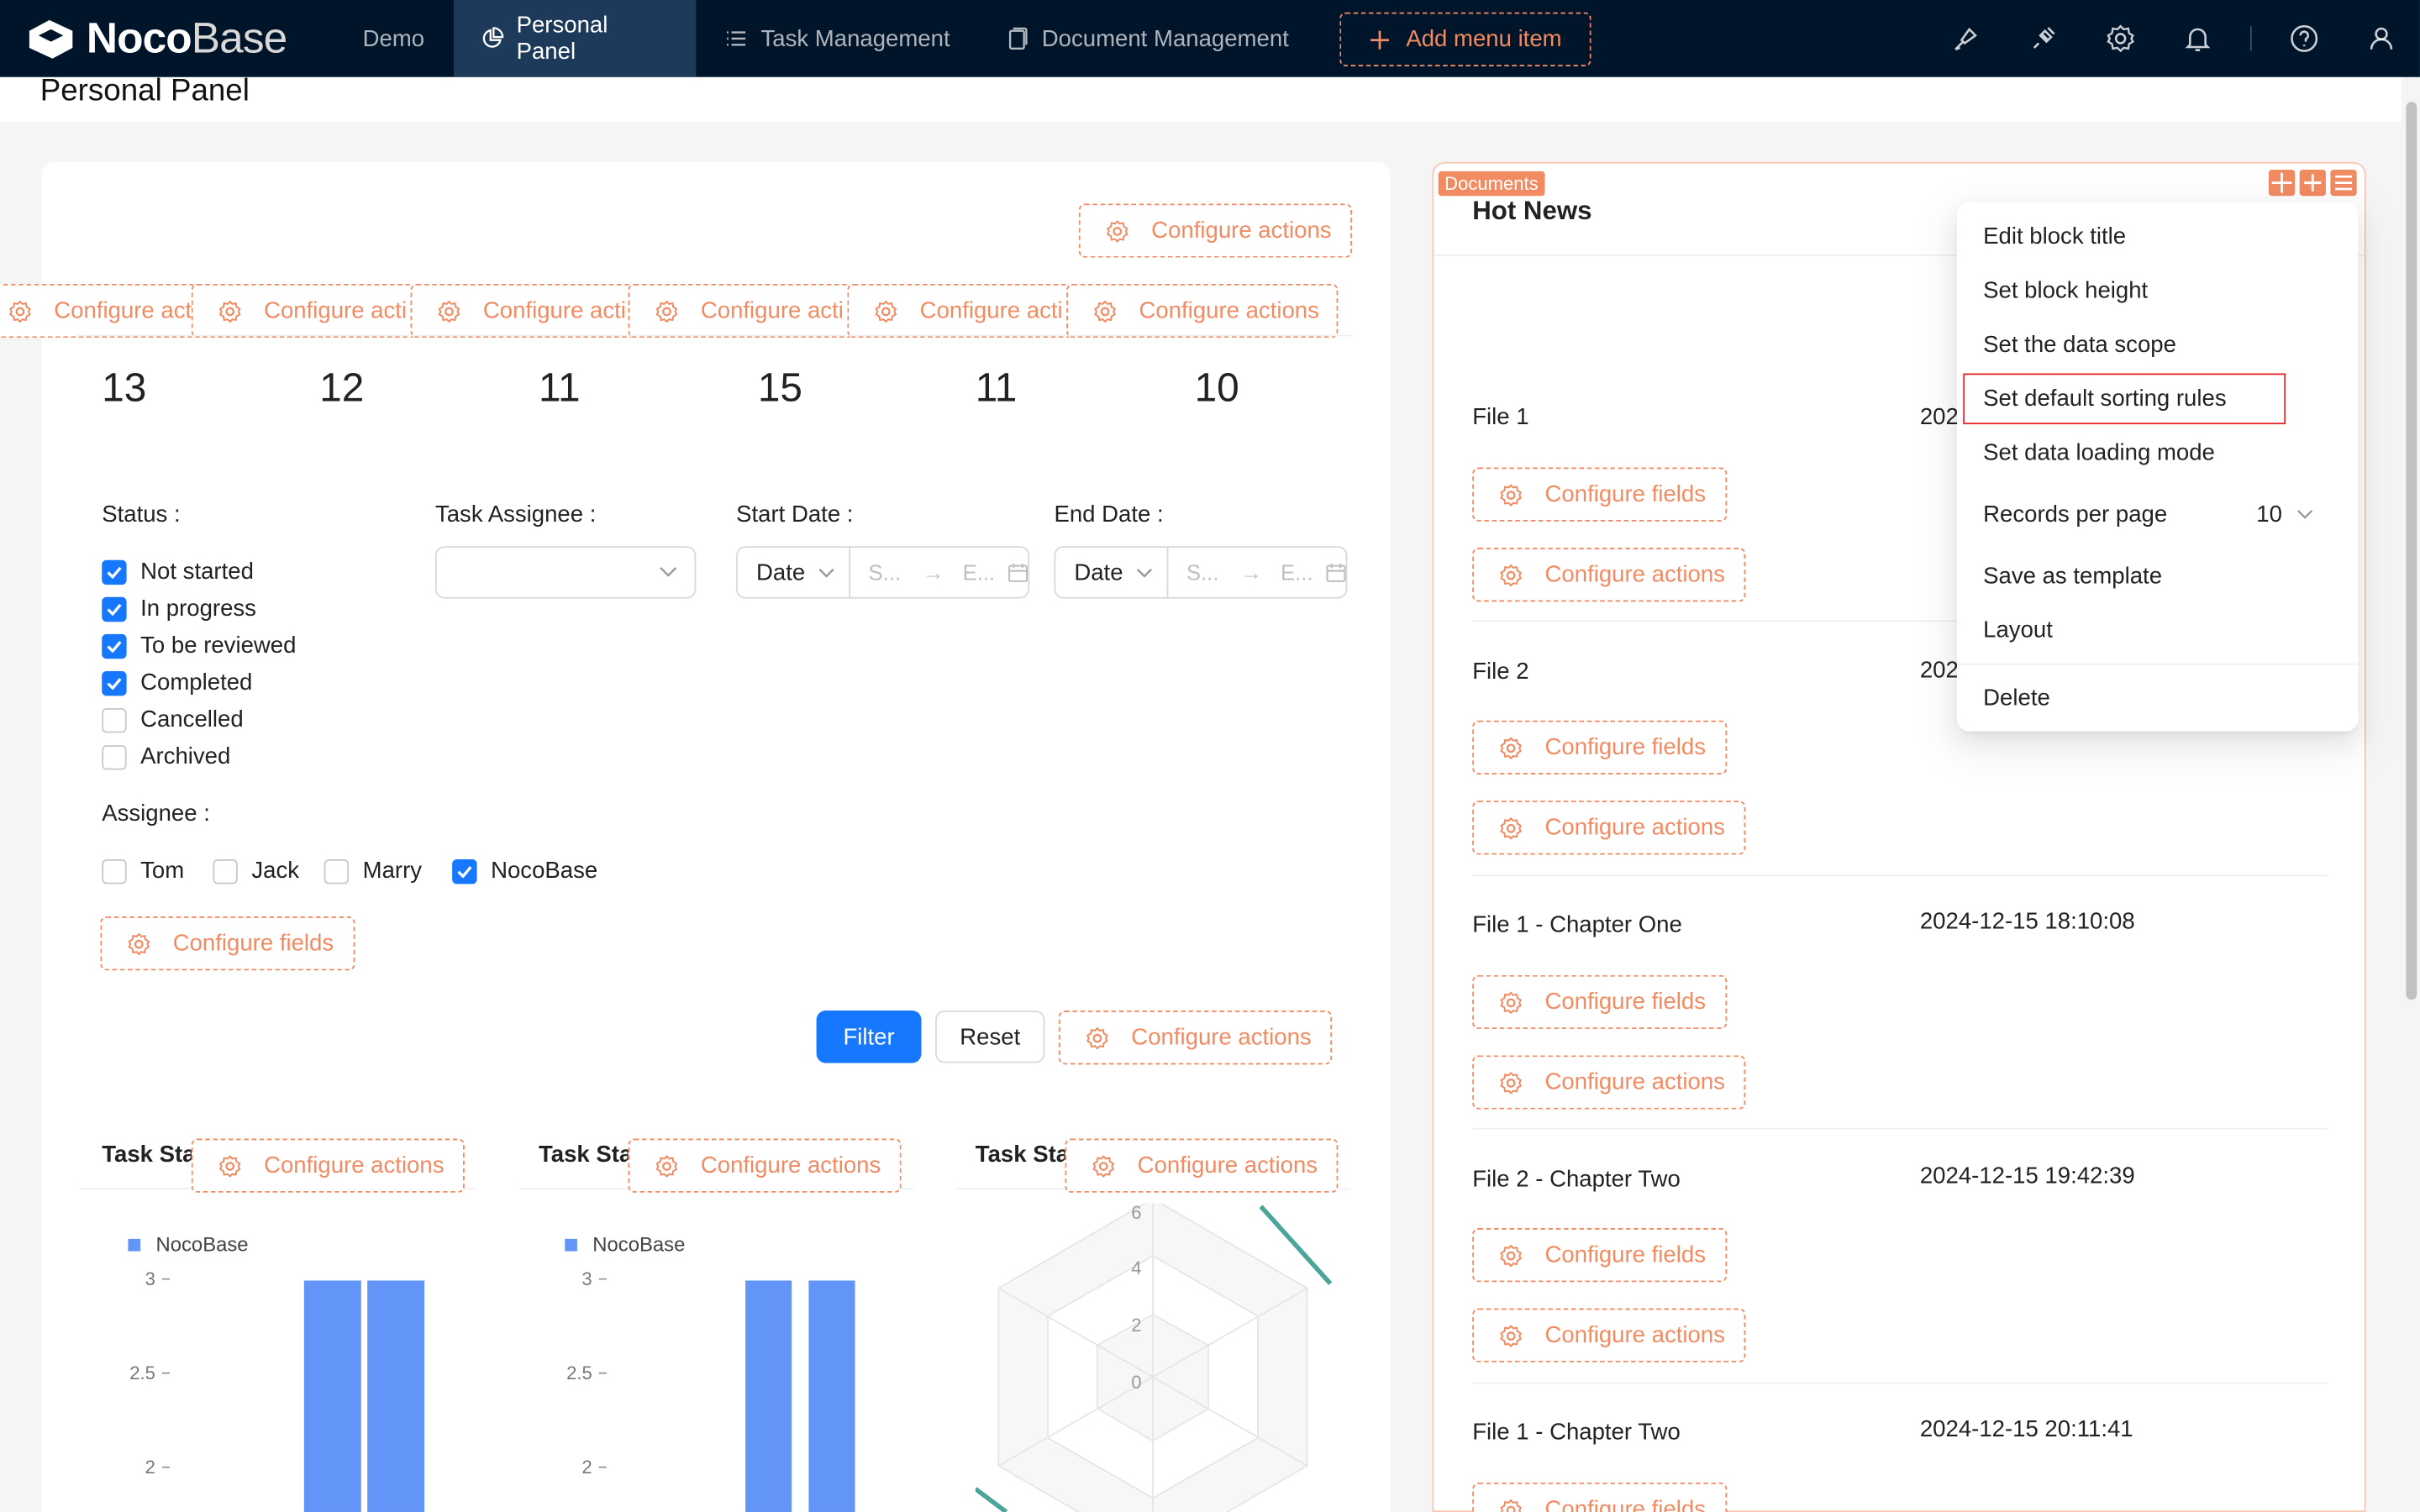 This screenshot has width=2420, height=1512. I want to click on assignee-checkbox-nocobase: NocoBase, so click(524, 871).